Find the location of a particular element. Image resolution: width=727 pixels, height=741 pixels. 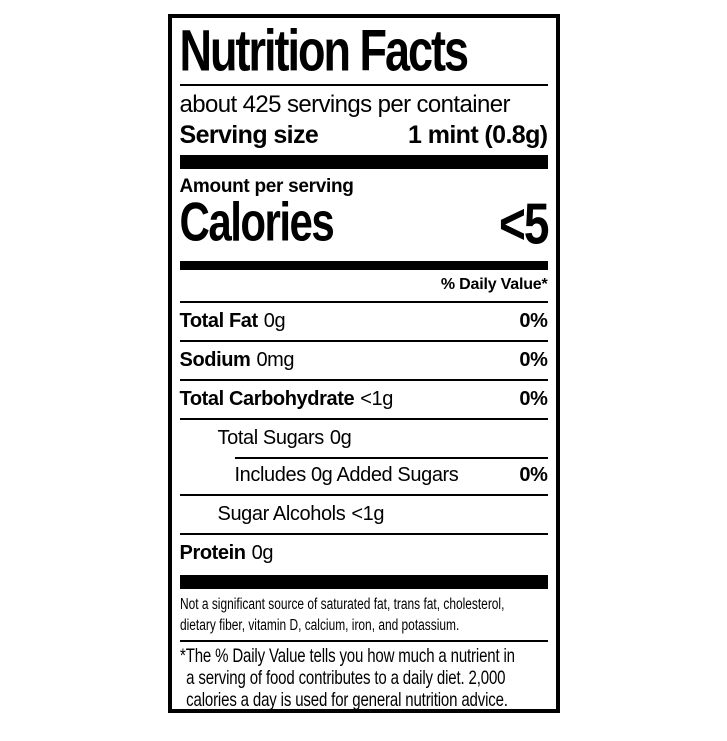

serving-size-value: 1 mint (0.8g) is located at coordinates (478, 135).